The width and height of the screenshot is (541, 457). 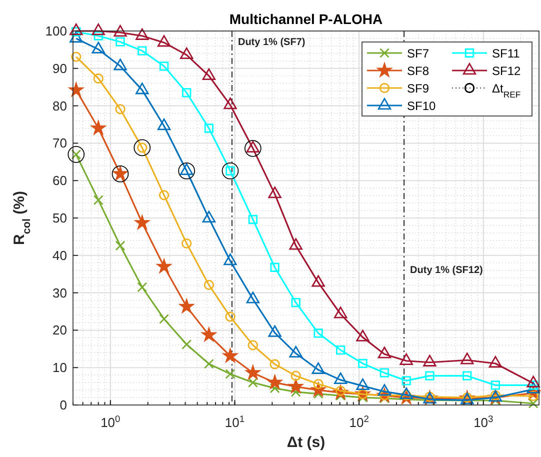 What do you see at coordinates (59, 330) in the screenshot?
I see `y-tick-label: 20` at bounding box center [59, 330].